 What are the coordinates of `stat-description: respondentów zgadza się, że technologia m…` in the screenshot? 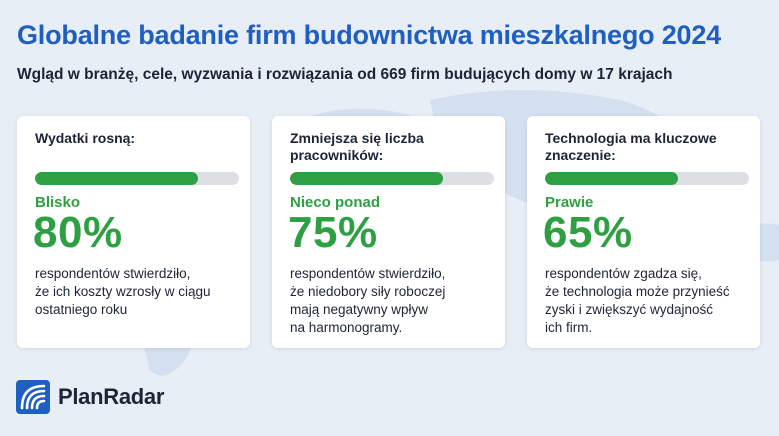 It's located at (637, 300).